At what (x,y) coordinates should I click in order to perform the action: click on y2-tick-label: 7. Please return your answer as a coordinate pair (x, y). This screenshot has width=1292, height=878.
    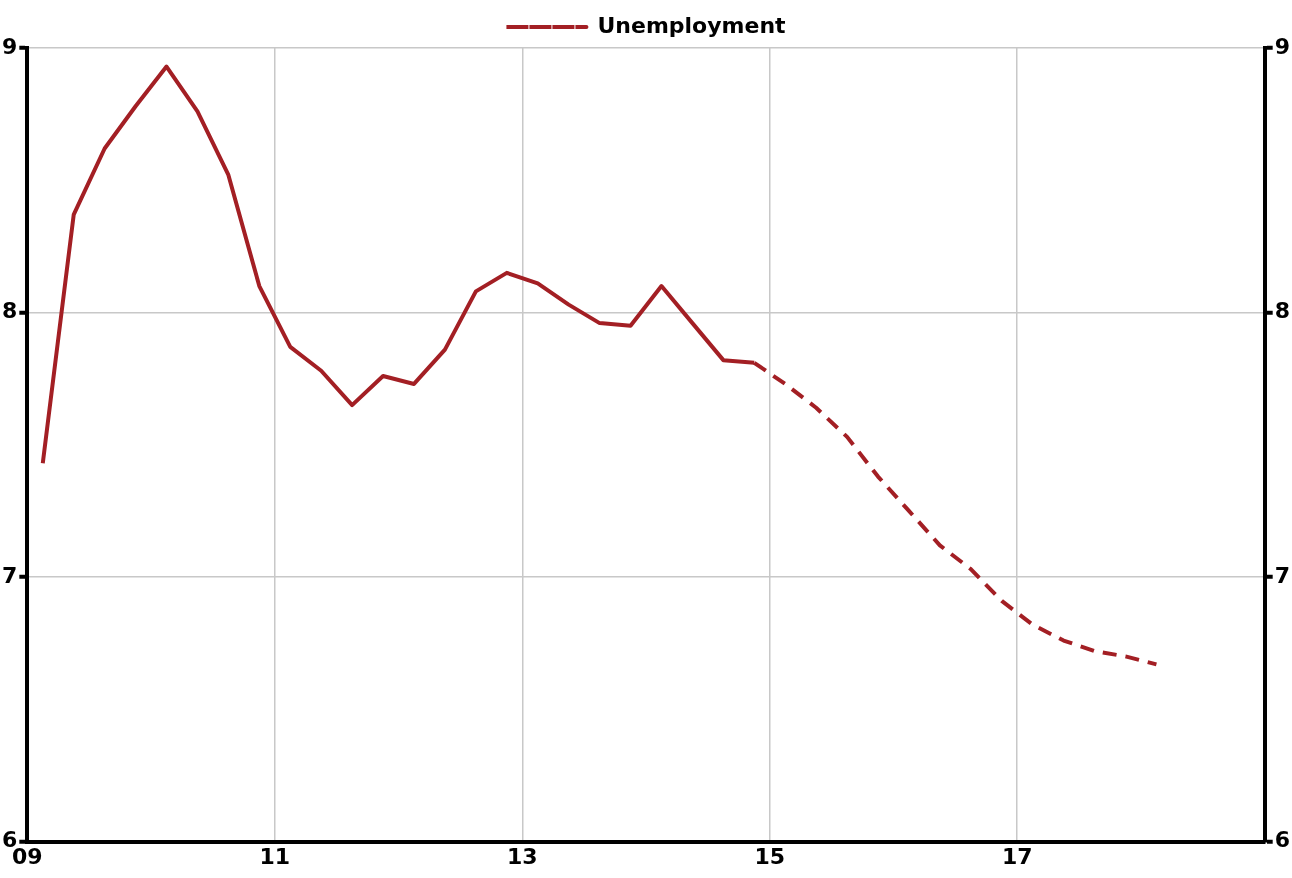
    Looking at the image, I should click on (1282, 575).